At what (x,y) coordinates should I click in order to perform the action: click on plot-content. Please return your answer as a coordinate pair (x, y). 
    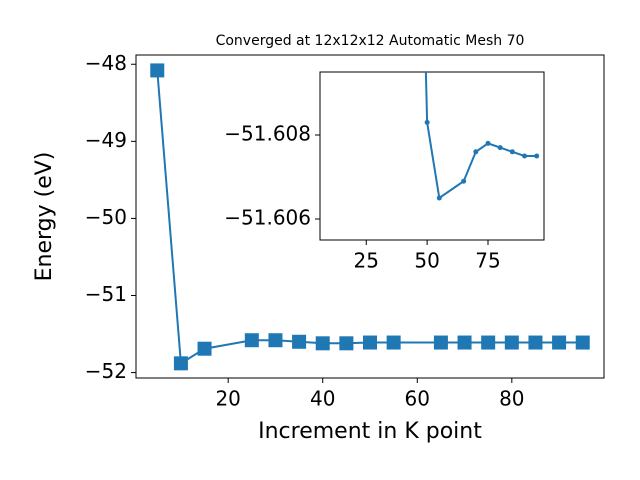
    Looking at the image, I should click on (482, 136).